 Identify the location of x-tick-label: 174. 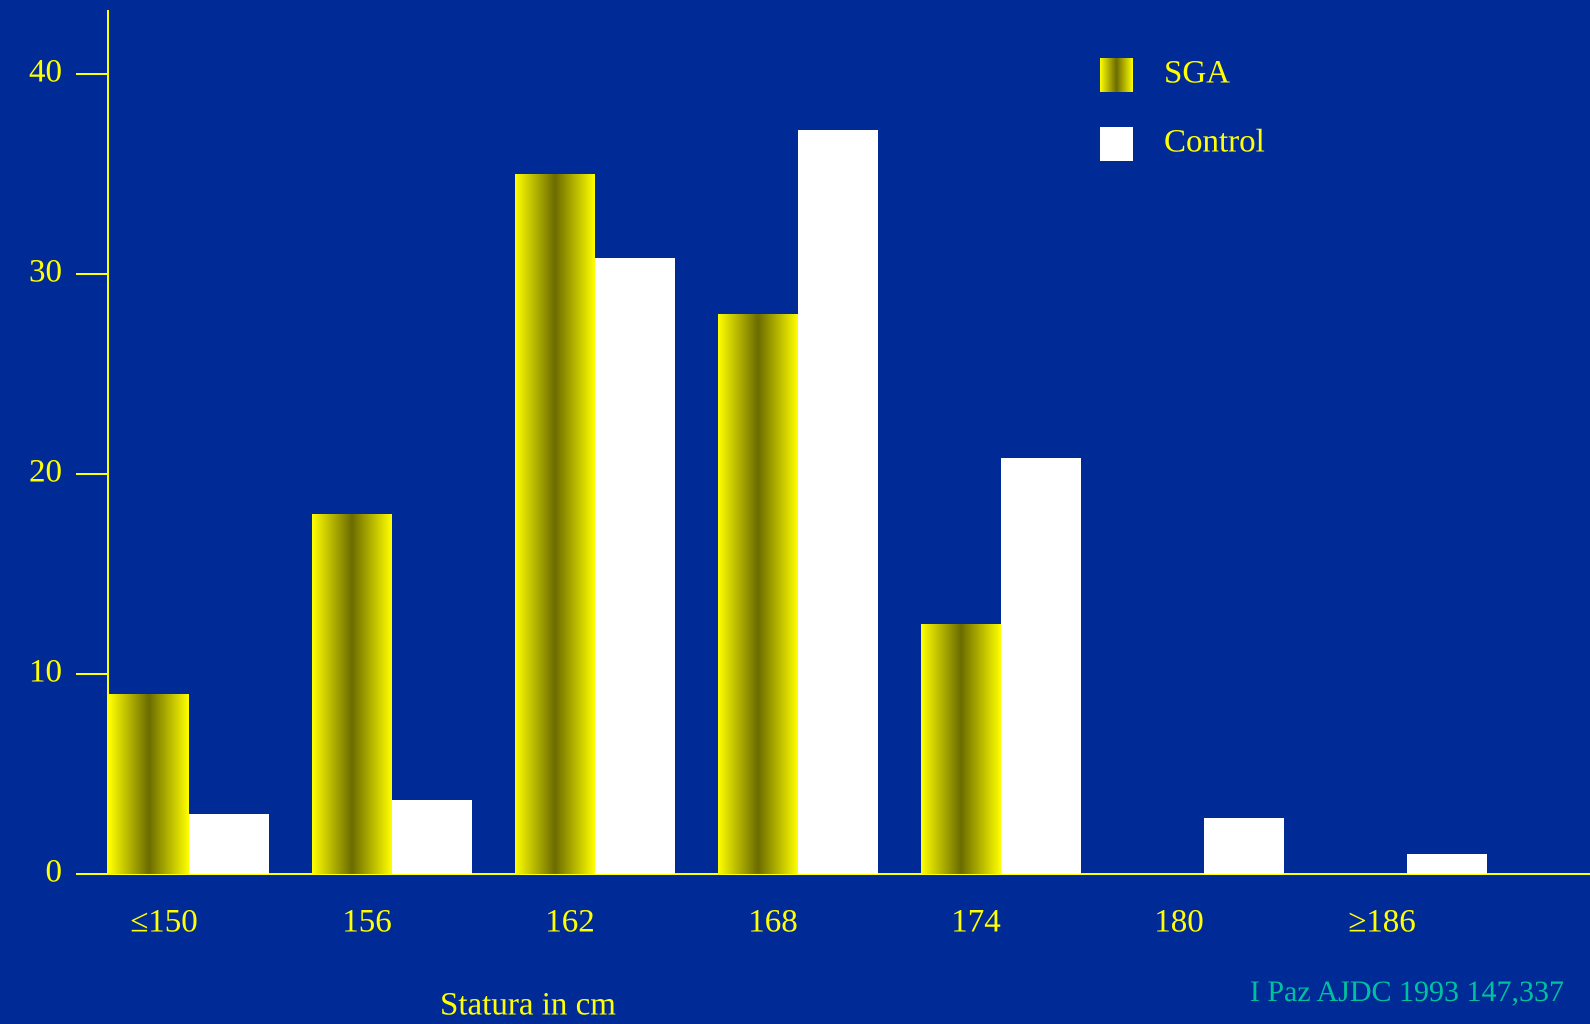
(976, 922).